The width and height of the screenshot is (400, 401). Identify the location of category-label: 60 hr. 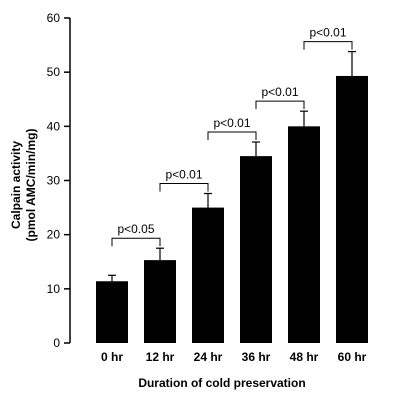
(352, 357).